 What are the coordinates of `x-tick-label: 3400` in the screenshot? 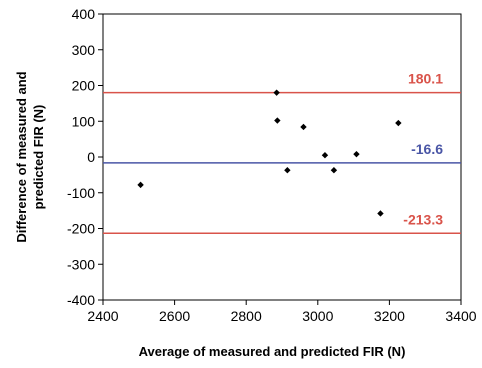 It's located at (460, 316).